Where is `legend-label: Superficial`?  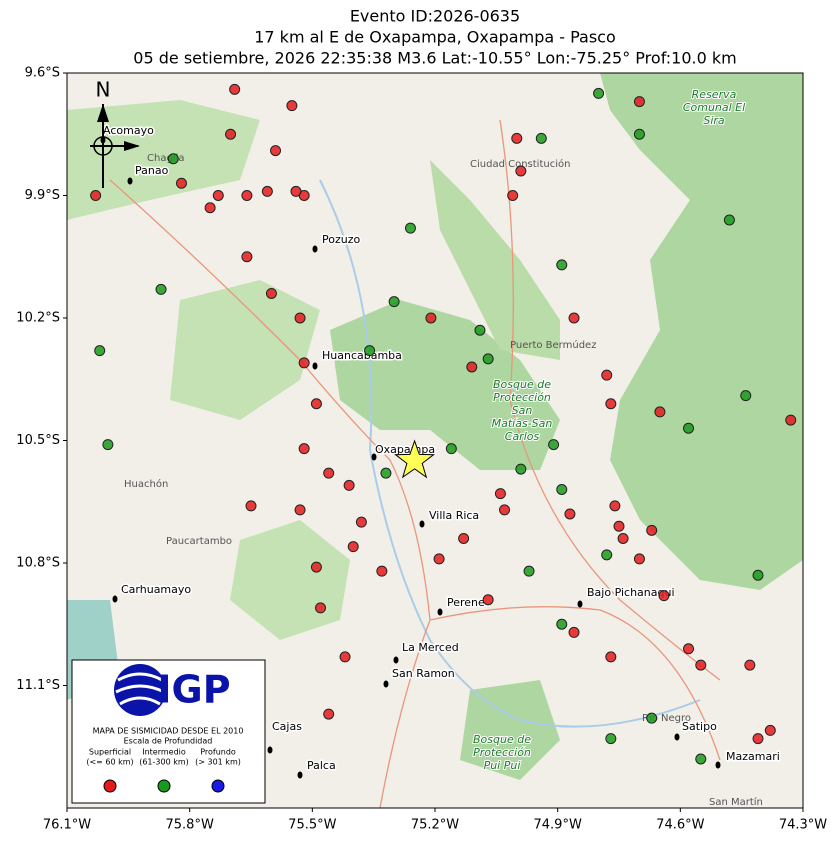 legend-label: Superficial is located at coordinates (110, 752).